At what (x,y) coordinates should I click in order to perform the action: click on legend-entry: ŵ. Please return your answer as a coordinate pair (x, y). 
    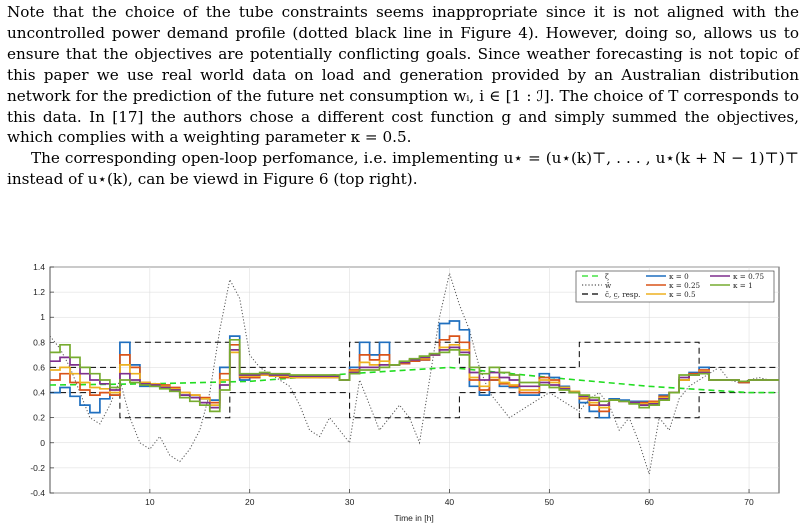
    Looking at the image, I should click on (608, 285).